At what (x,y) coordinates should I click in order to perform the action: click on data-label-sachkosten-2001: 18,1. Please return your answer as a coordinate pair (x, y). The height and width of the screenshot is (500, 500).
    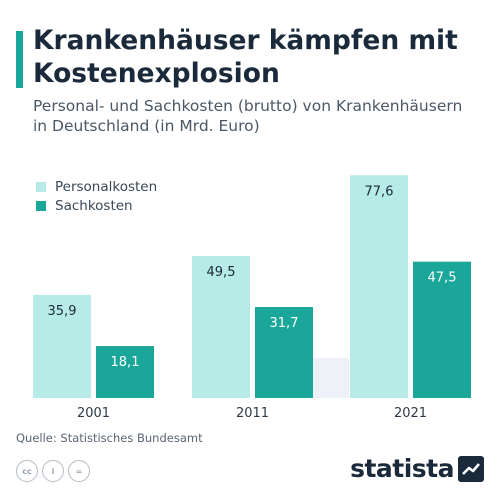
    Looking at the image, I should click on (125, 362).